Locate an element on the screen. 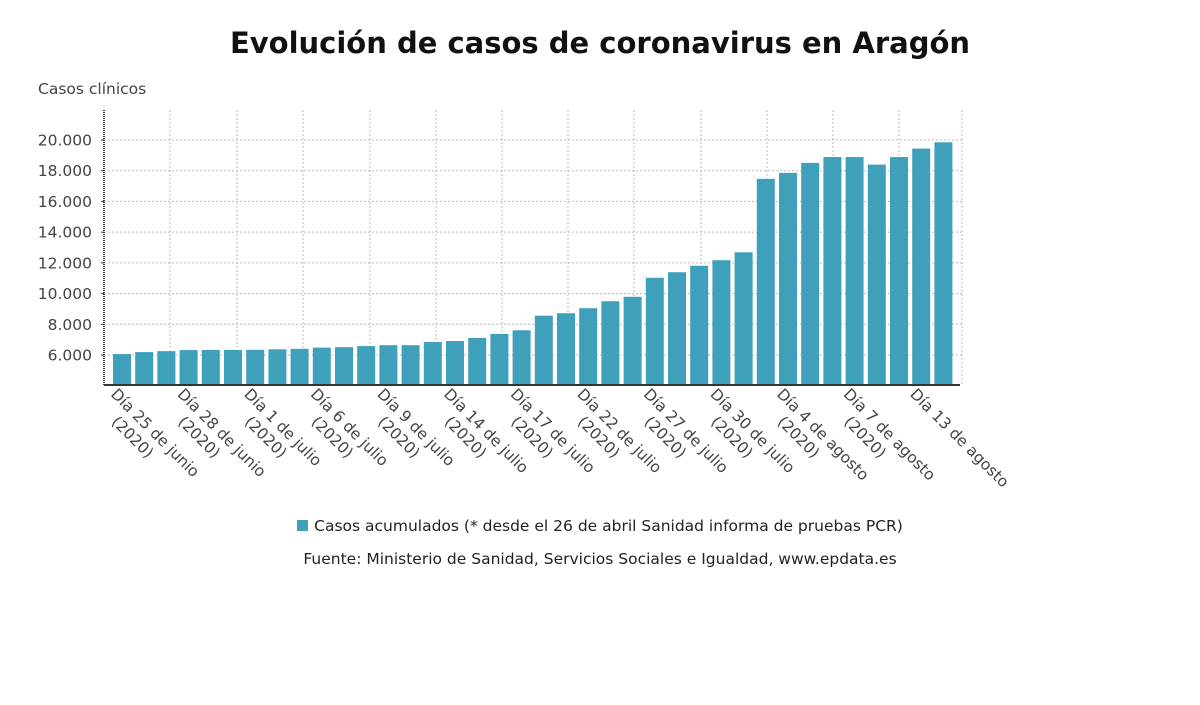 The width and height of the screenshot is (1200, 705). x-tick-label: Día 6 de julio(2020) is located at coordinates (349, 427).